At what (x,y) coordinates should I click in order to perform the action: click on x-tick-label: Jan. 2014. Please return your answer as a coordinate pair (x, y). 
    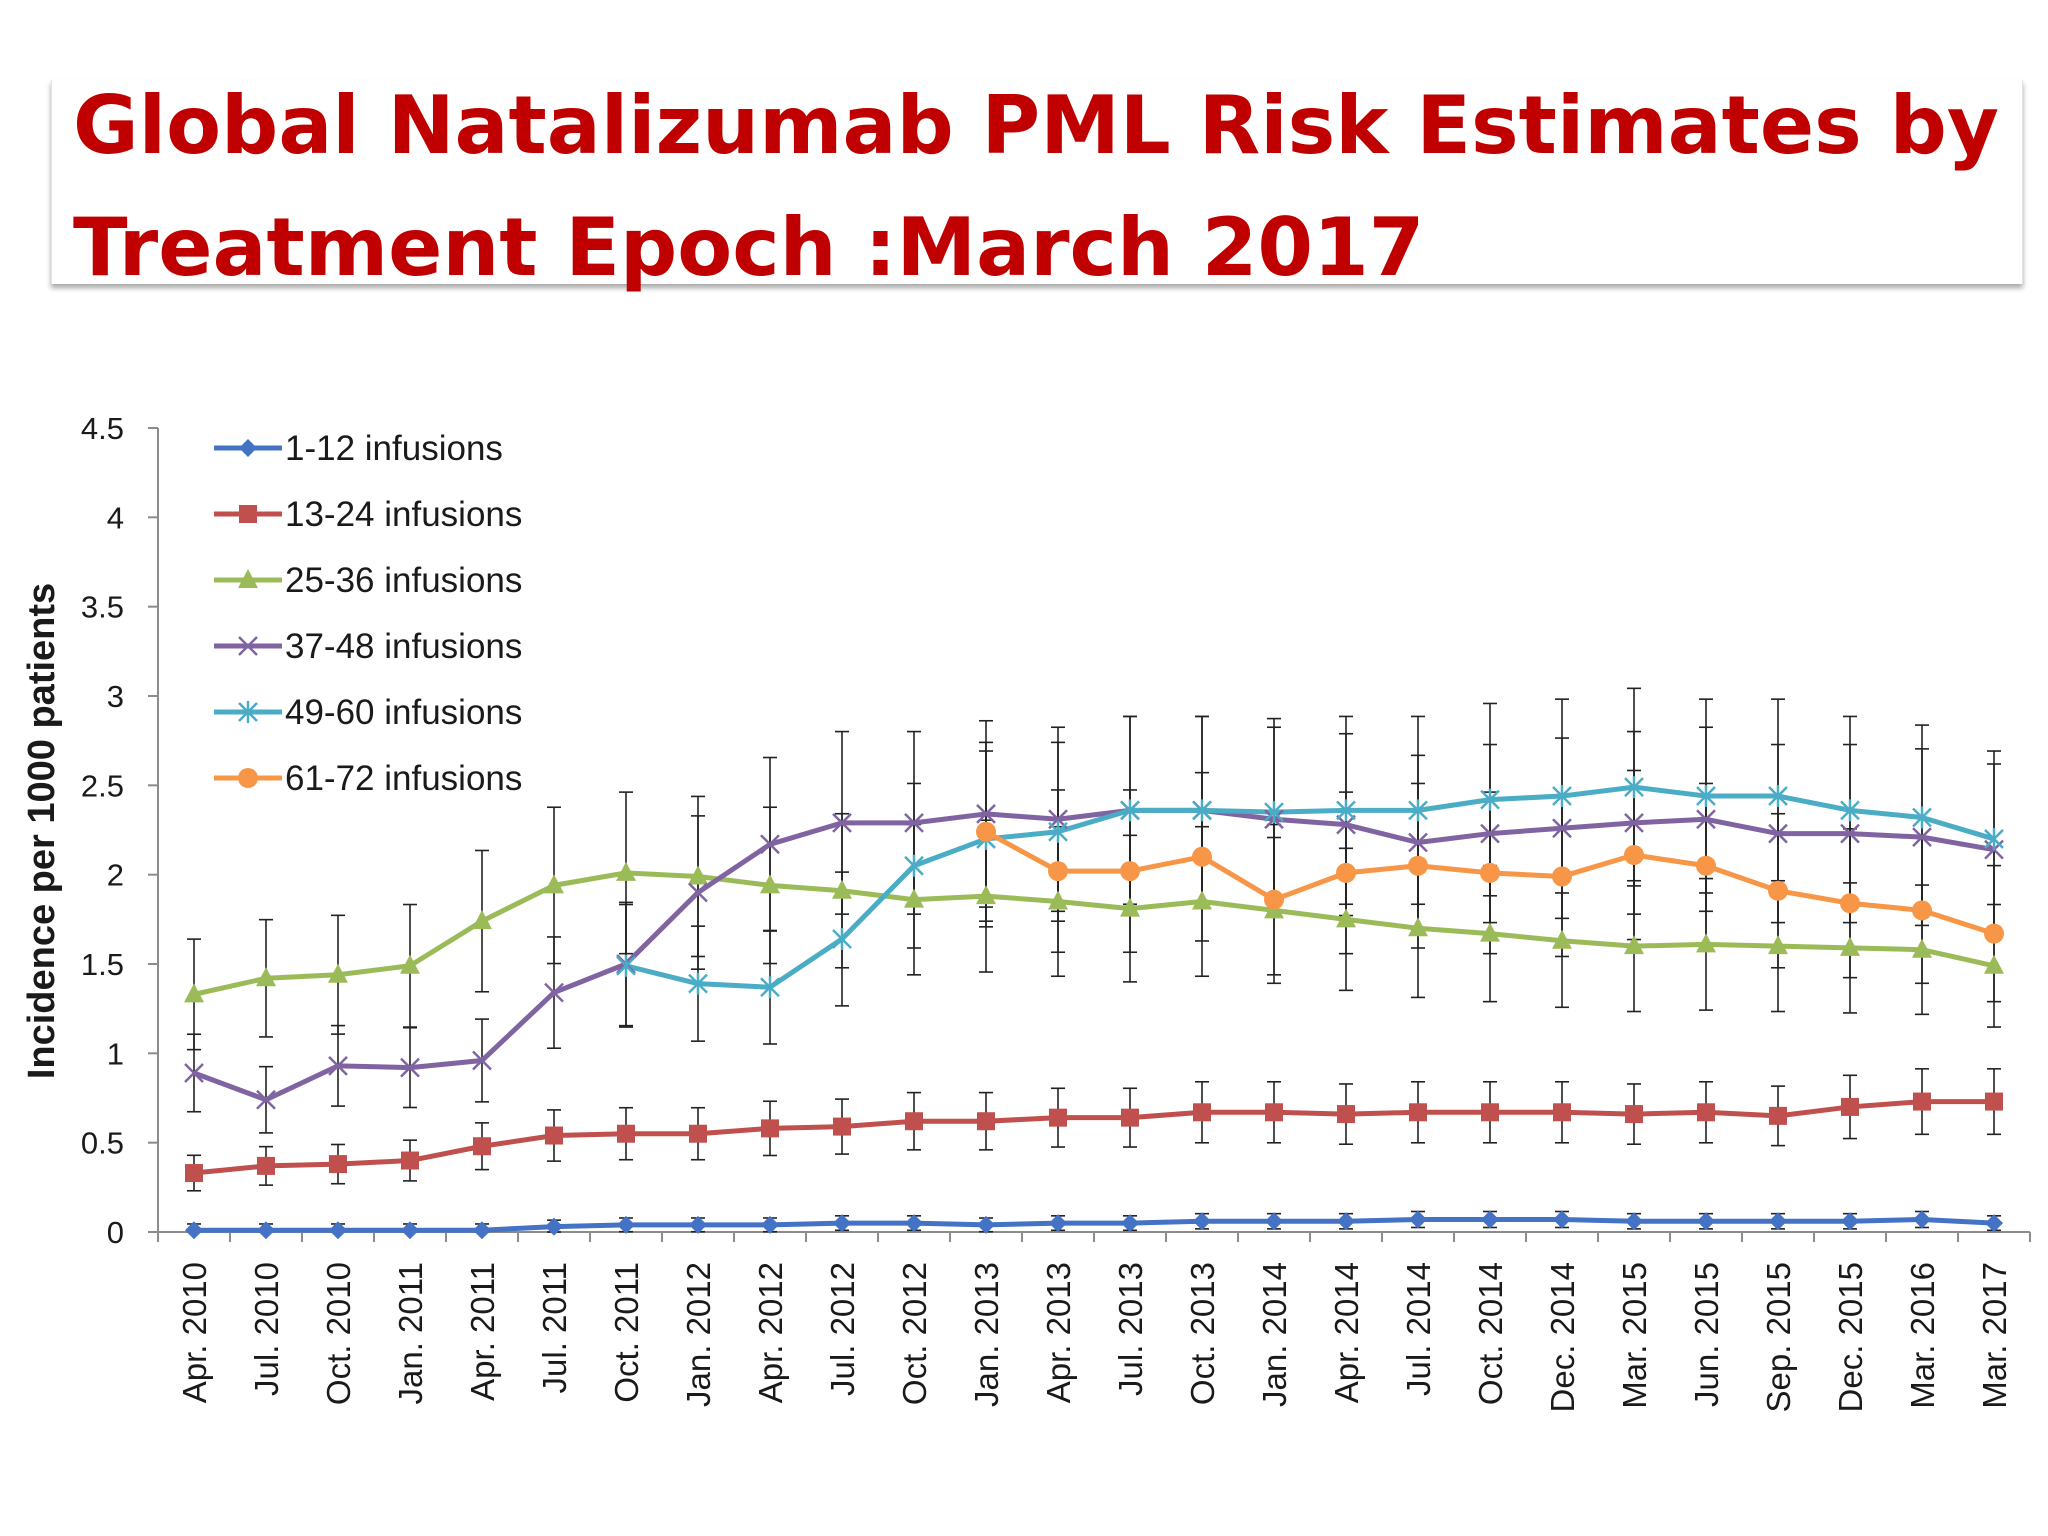
    Looking at the image, I should click on (1274, 1334).